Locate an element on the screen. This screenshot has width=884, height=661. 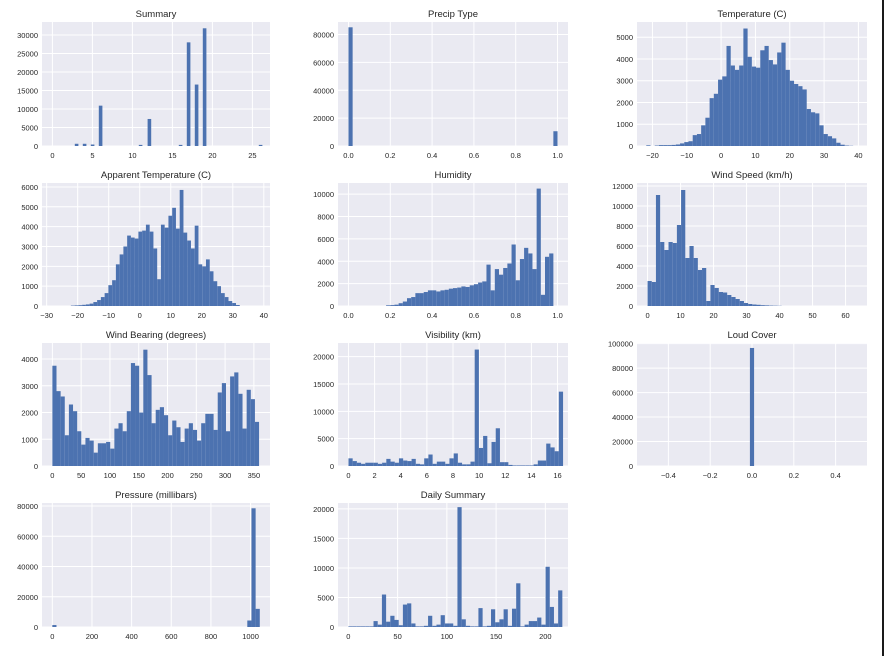
plot-area is located at coordinates (453, 565).